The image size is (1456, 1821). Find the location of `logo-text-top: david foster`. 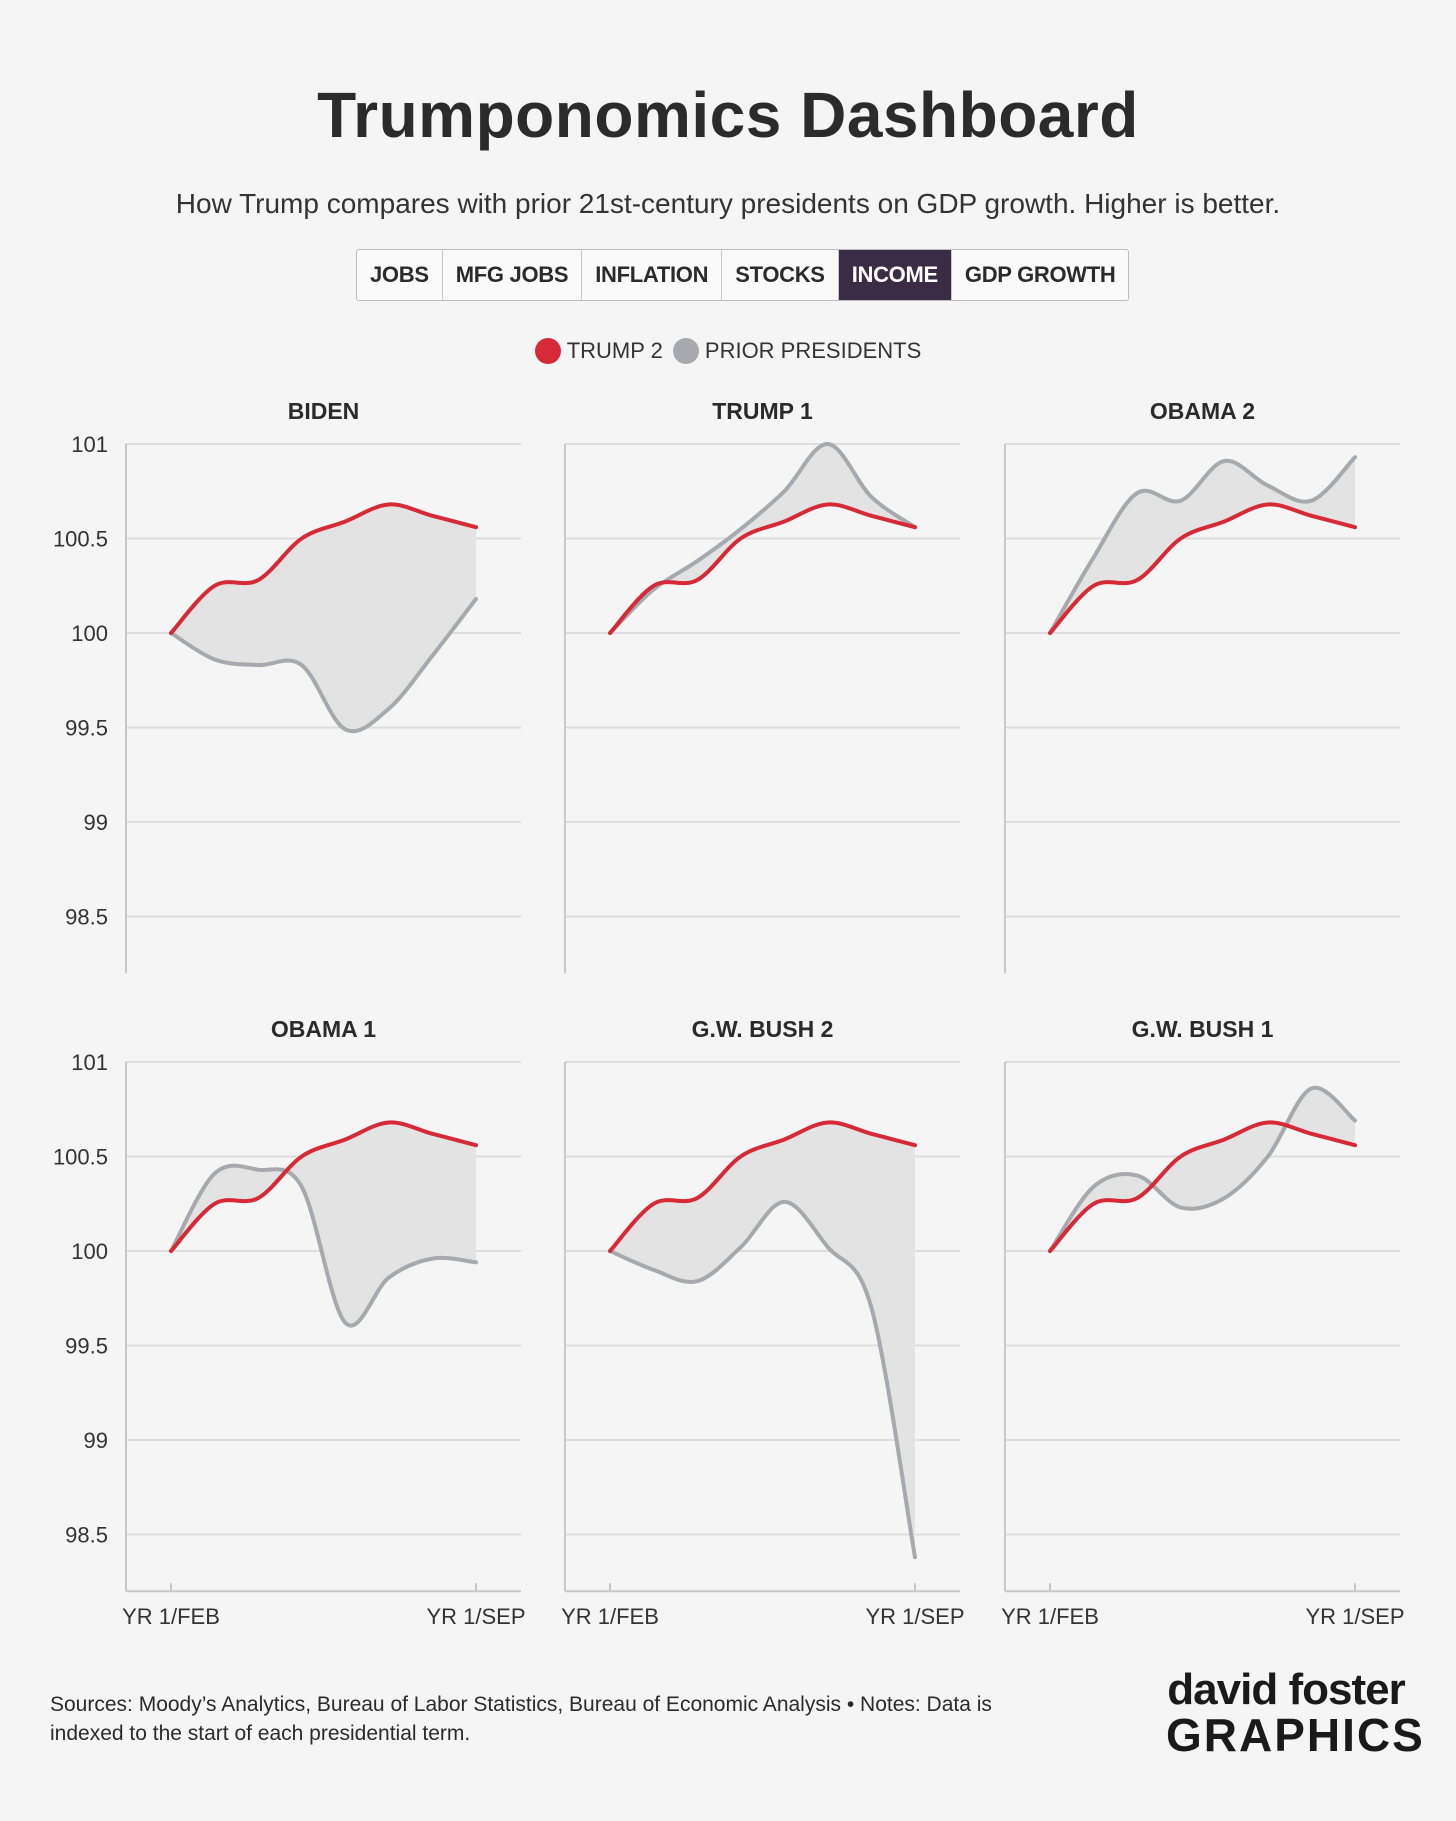

logo-text-top: david foster is located at coordinates (1286, 1689).